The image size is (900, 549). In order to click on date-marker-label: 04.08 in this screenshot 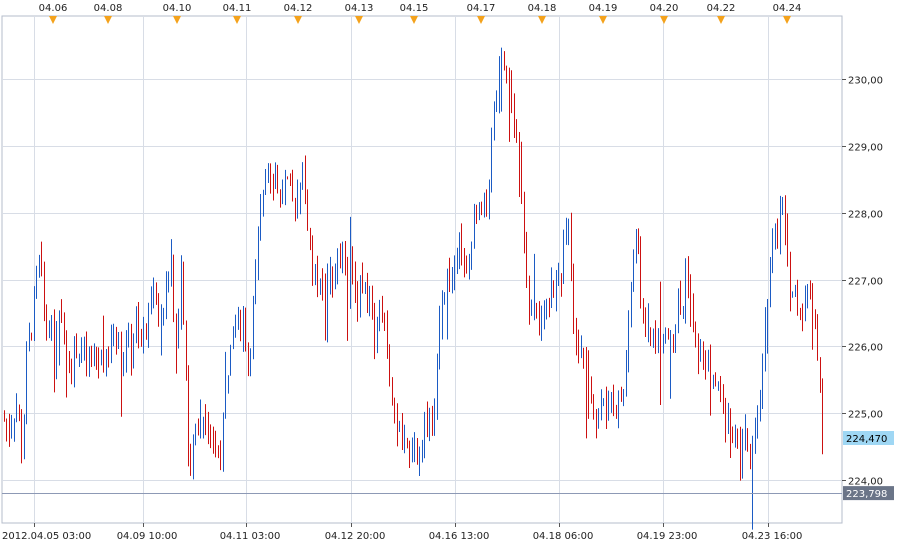, I will do `click(108, 8)`.